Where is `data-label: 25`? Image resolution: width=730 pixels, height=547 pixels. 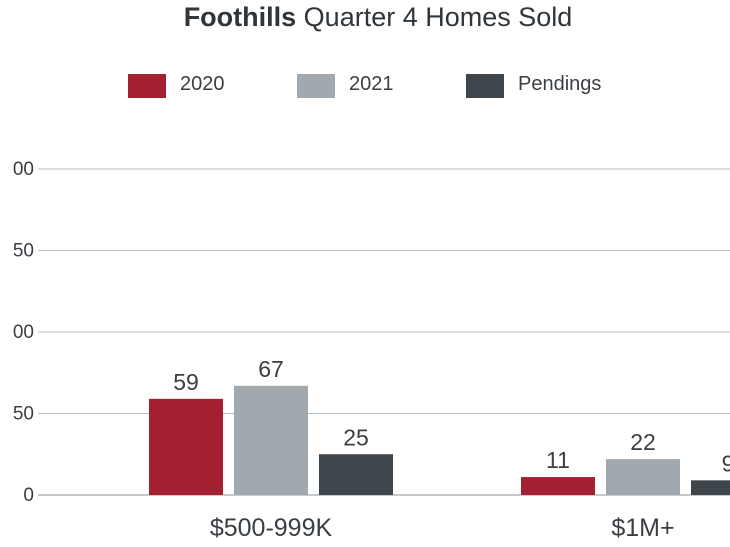 data-label: 25 is located at coordinates (356, 437).